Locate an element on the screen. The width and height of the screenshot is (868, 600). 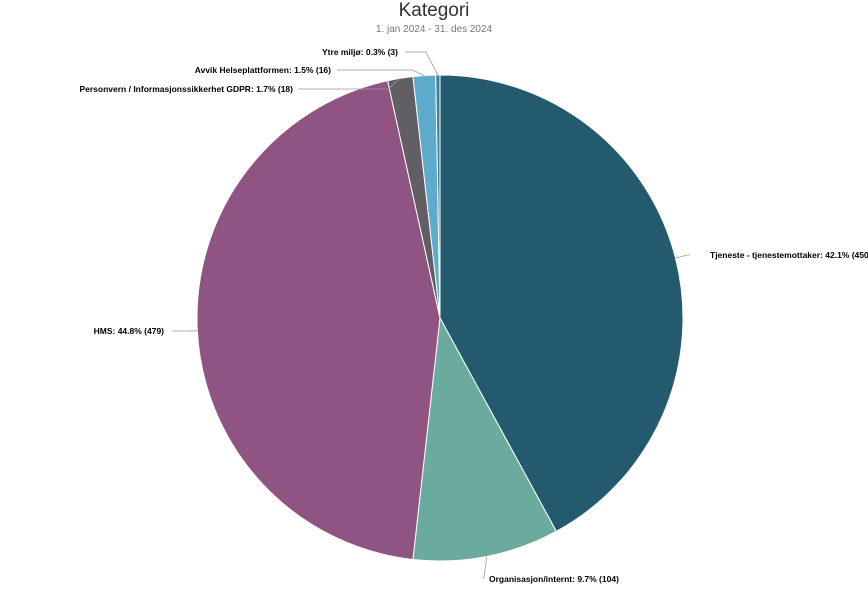
chart-subtitle: 1. jan 2024 - 31. des 2024 is located at coordinates (434, 29).